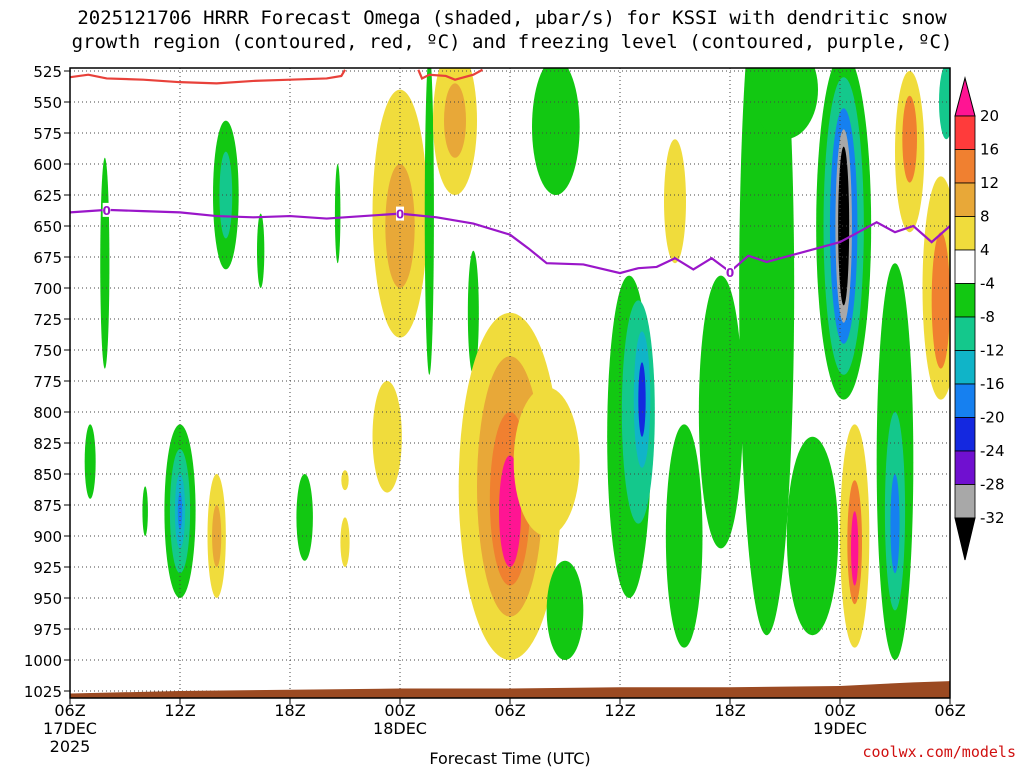 The width and height of the screenshot is (1024, 768). I want to click on colorbar-label-9: -20, so click(992, 418).